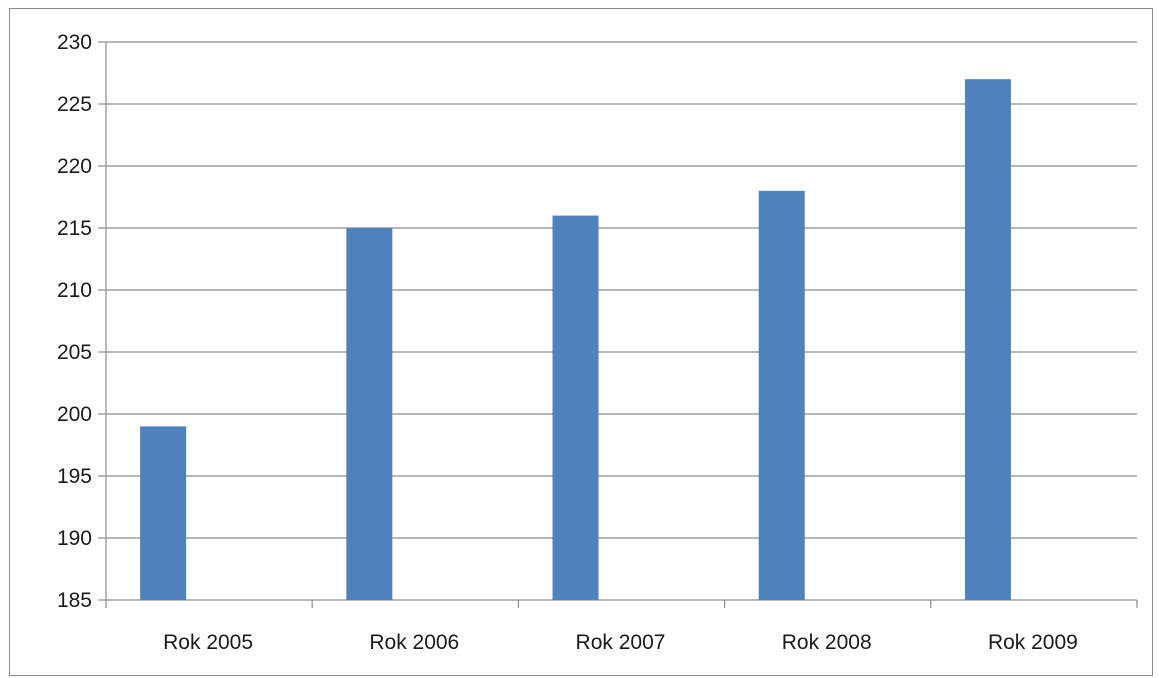 This screenshot has width=1159, height=678. What do you see at coordinates (163, 513) in the screenshot?
I see `bar-rok-2005` at bounding box center [163, 513].